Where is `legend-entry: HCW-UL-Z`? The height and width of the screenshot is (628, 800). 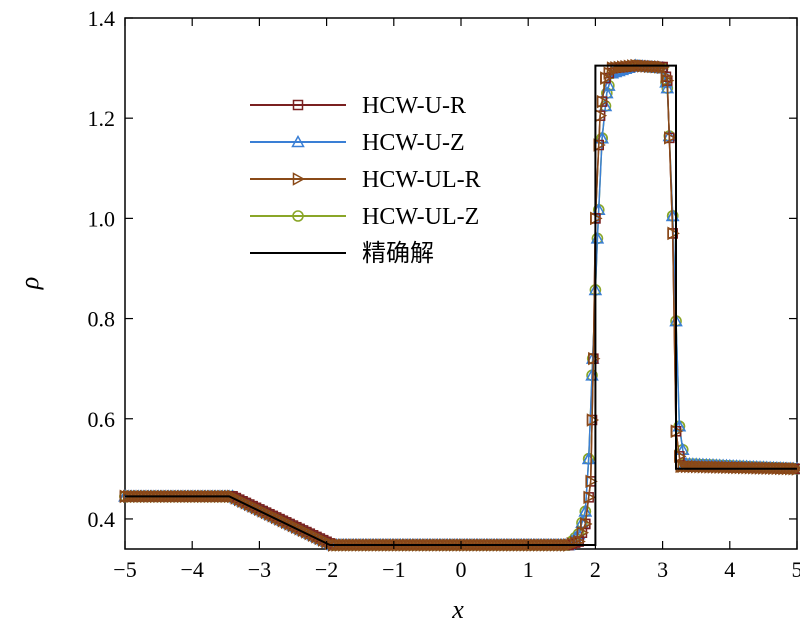 legend-entry: HCW-UL-Z is located at coordinates (364, 217).